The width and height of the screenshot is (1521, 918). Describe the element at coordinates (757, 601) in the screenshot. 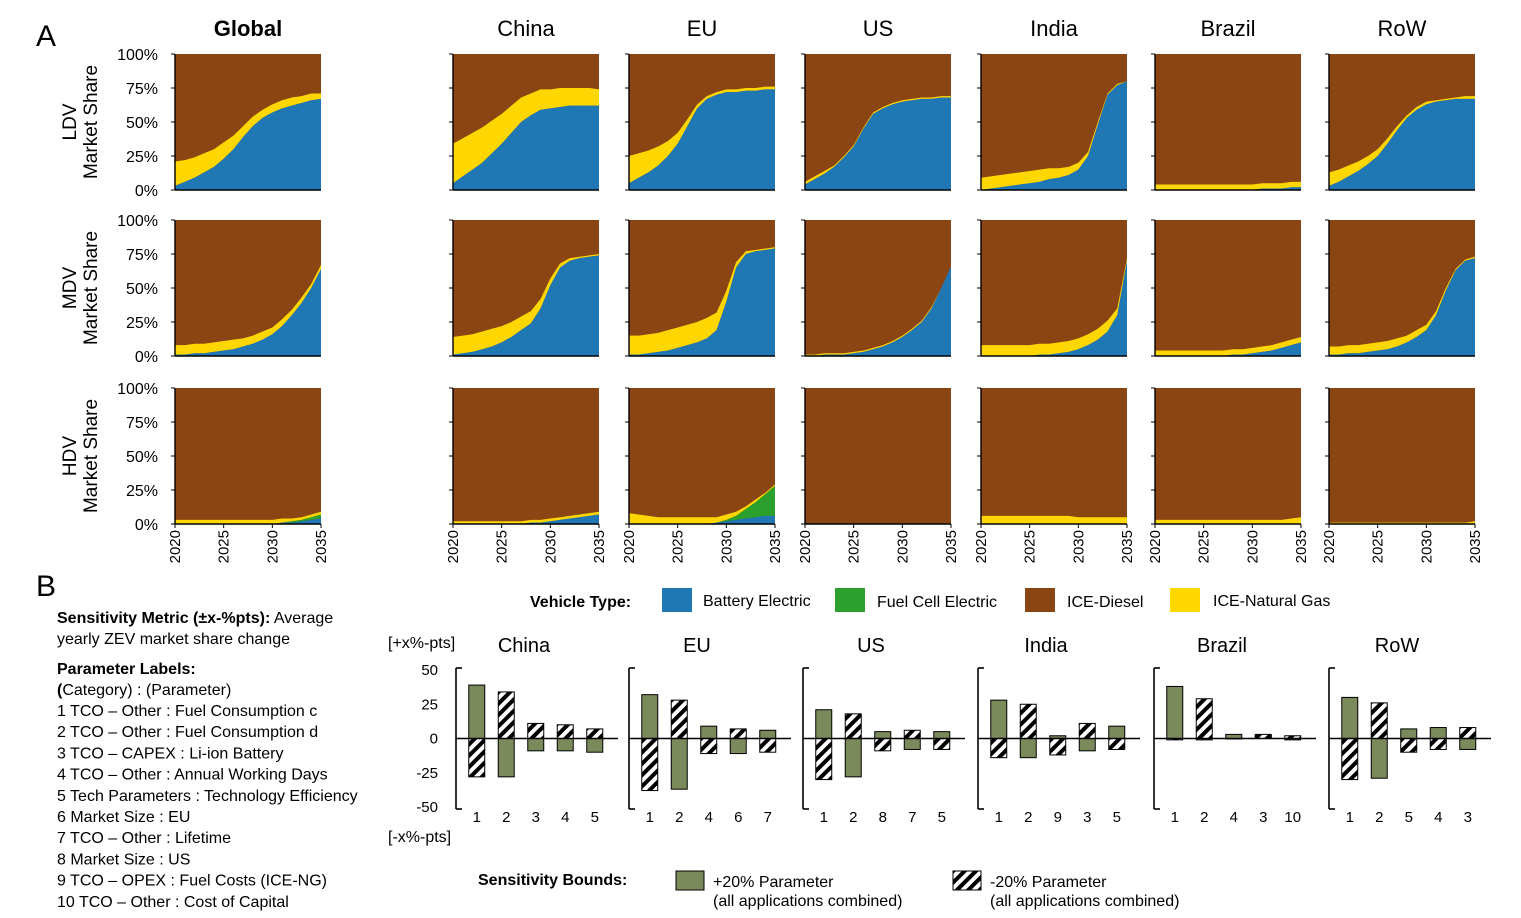

I see `legend-label-battery-electric: Battery Electric` at that location.